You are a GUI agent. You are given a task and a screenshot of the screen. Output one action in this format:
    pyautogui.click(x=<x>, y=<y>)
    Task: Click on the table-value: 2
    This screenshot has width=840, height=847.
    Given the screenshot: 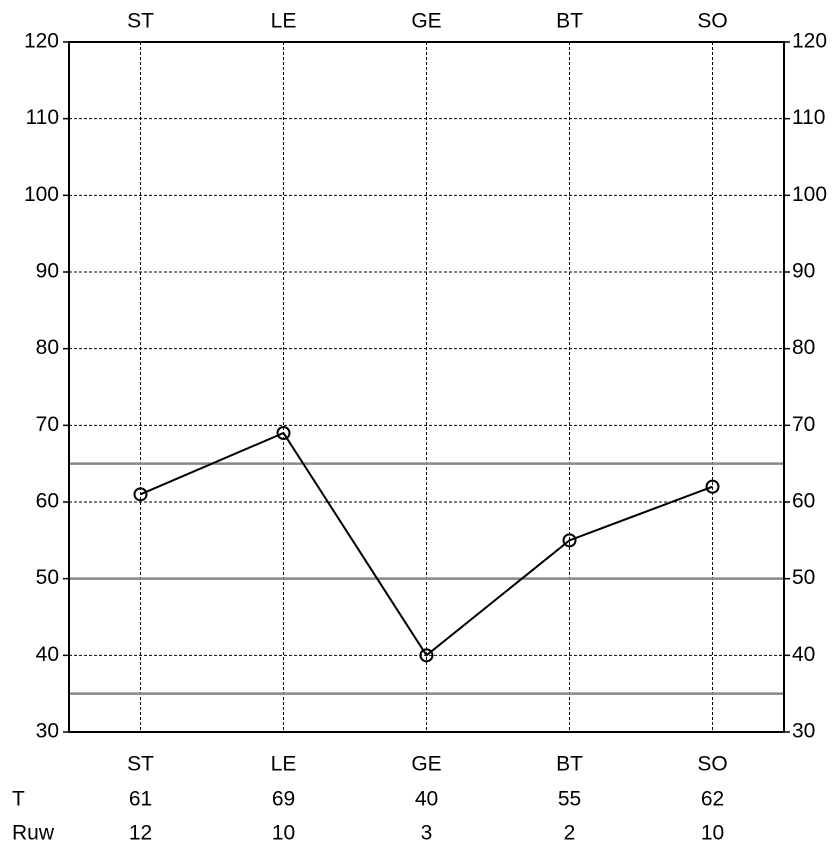 What is the action you would take?
    pyautogui.click(x=570, y=833)
    